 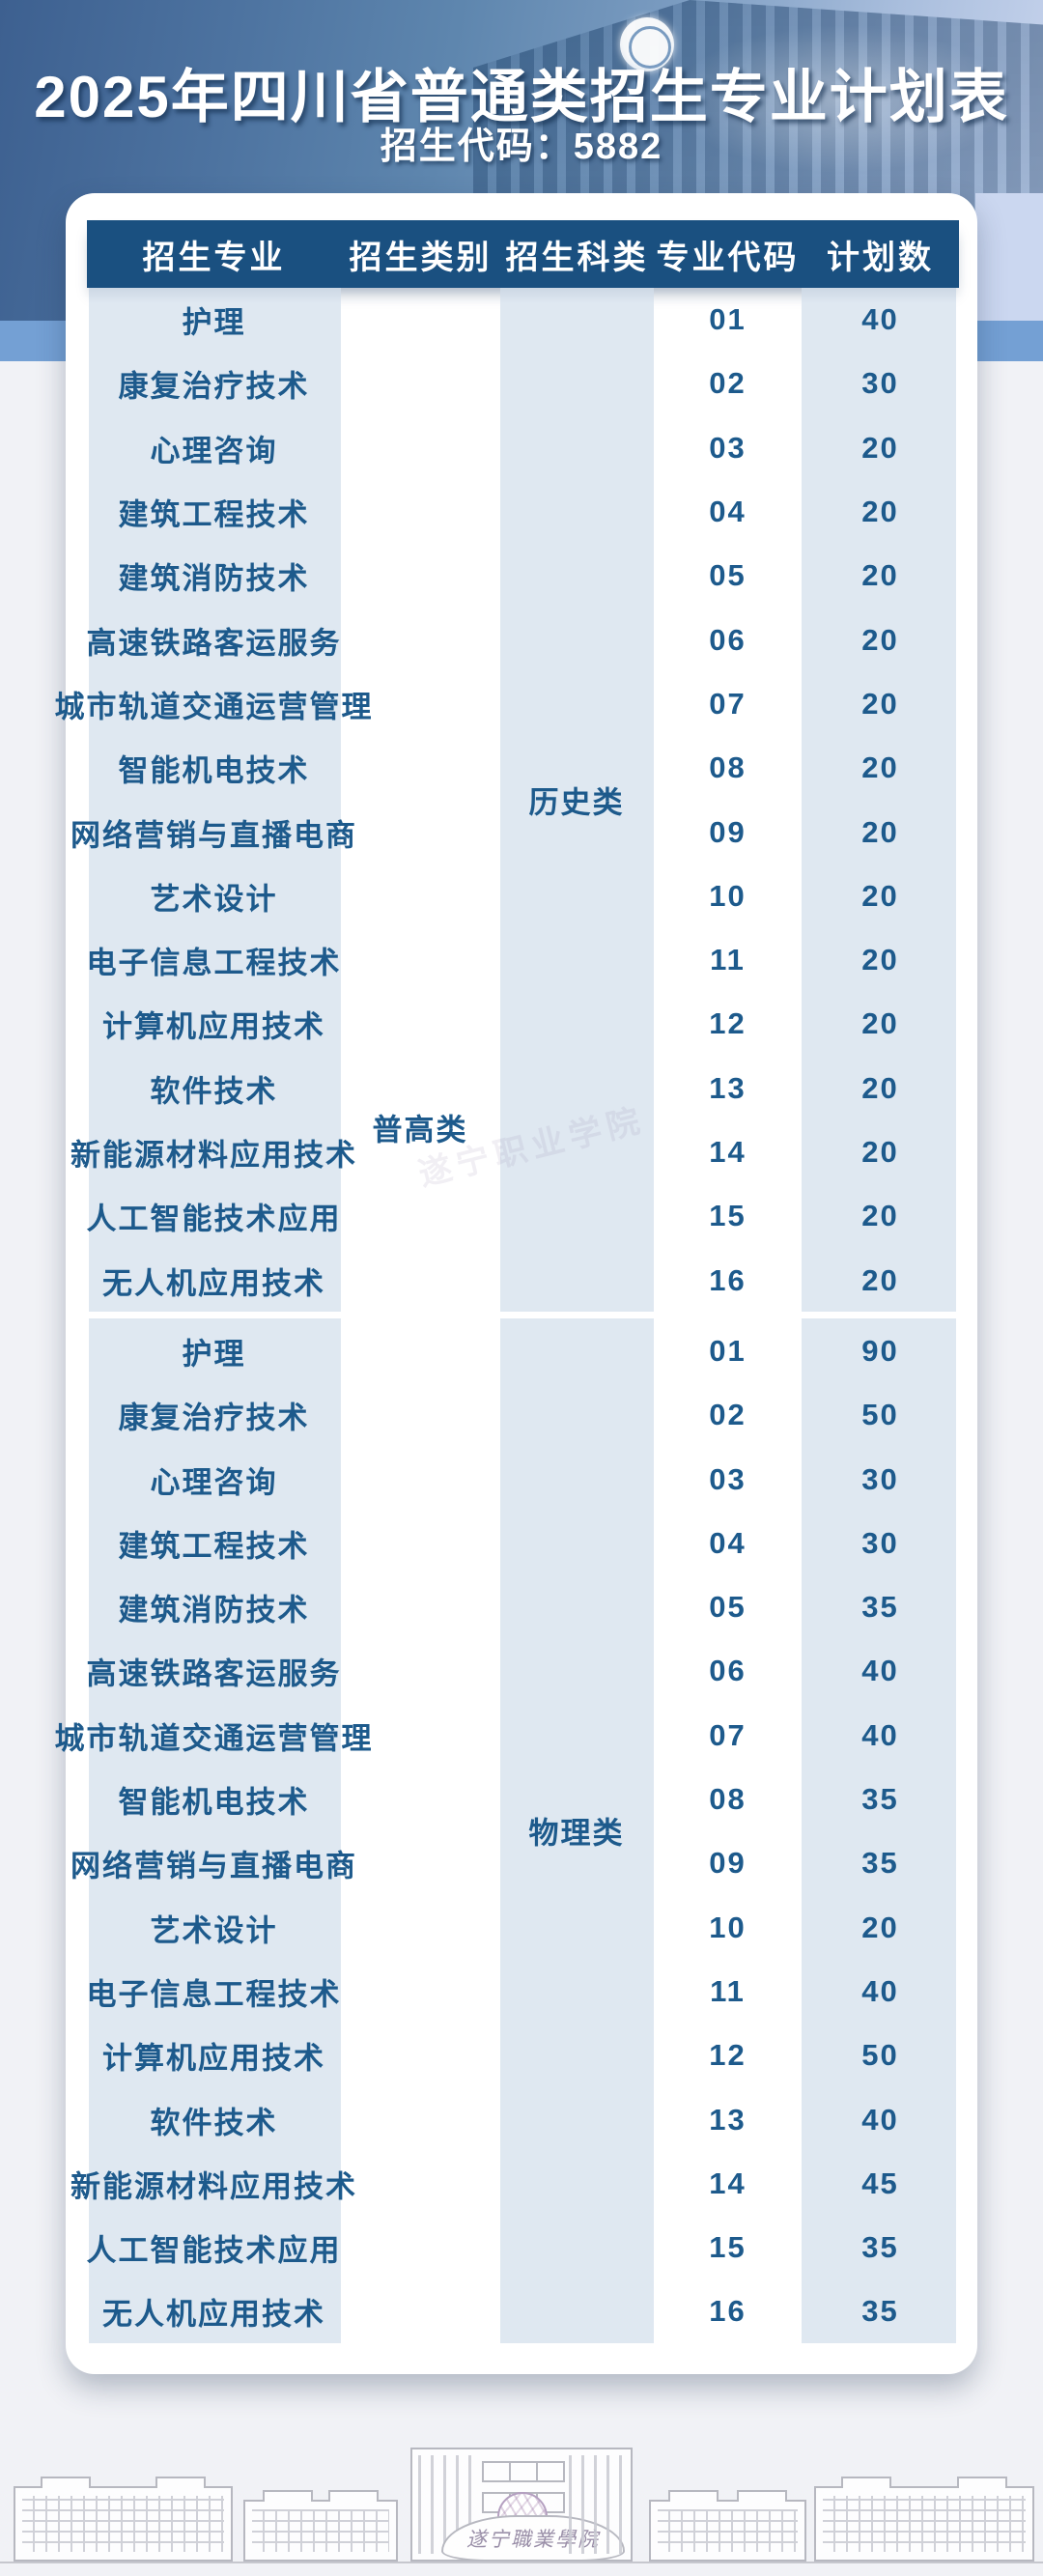 I want to click on section-divider, so click(x=523, y=1315).